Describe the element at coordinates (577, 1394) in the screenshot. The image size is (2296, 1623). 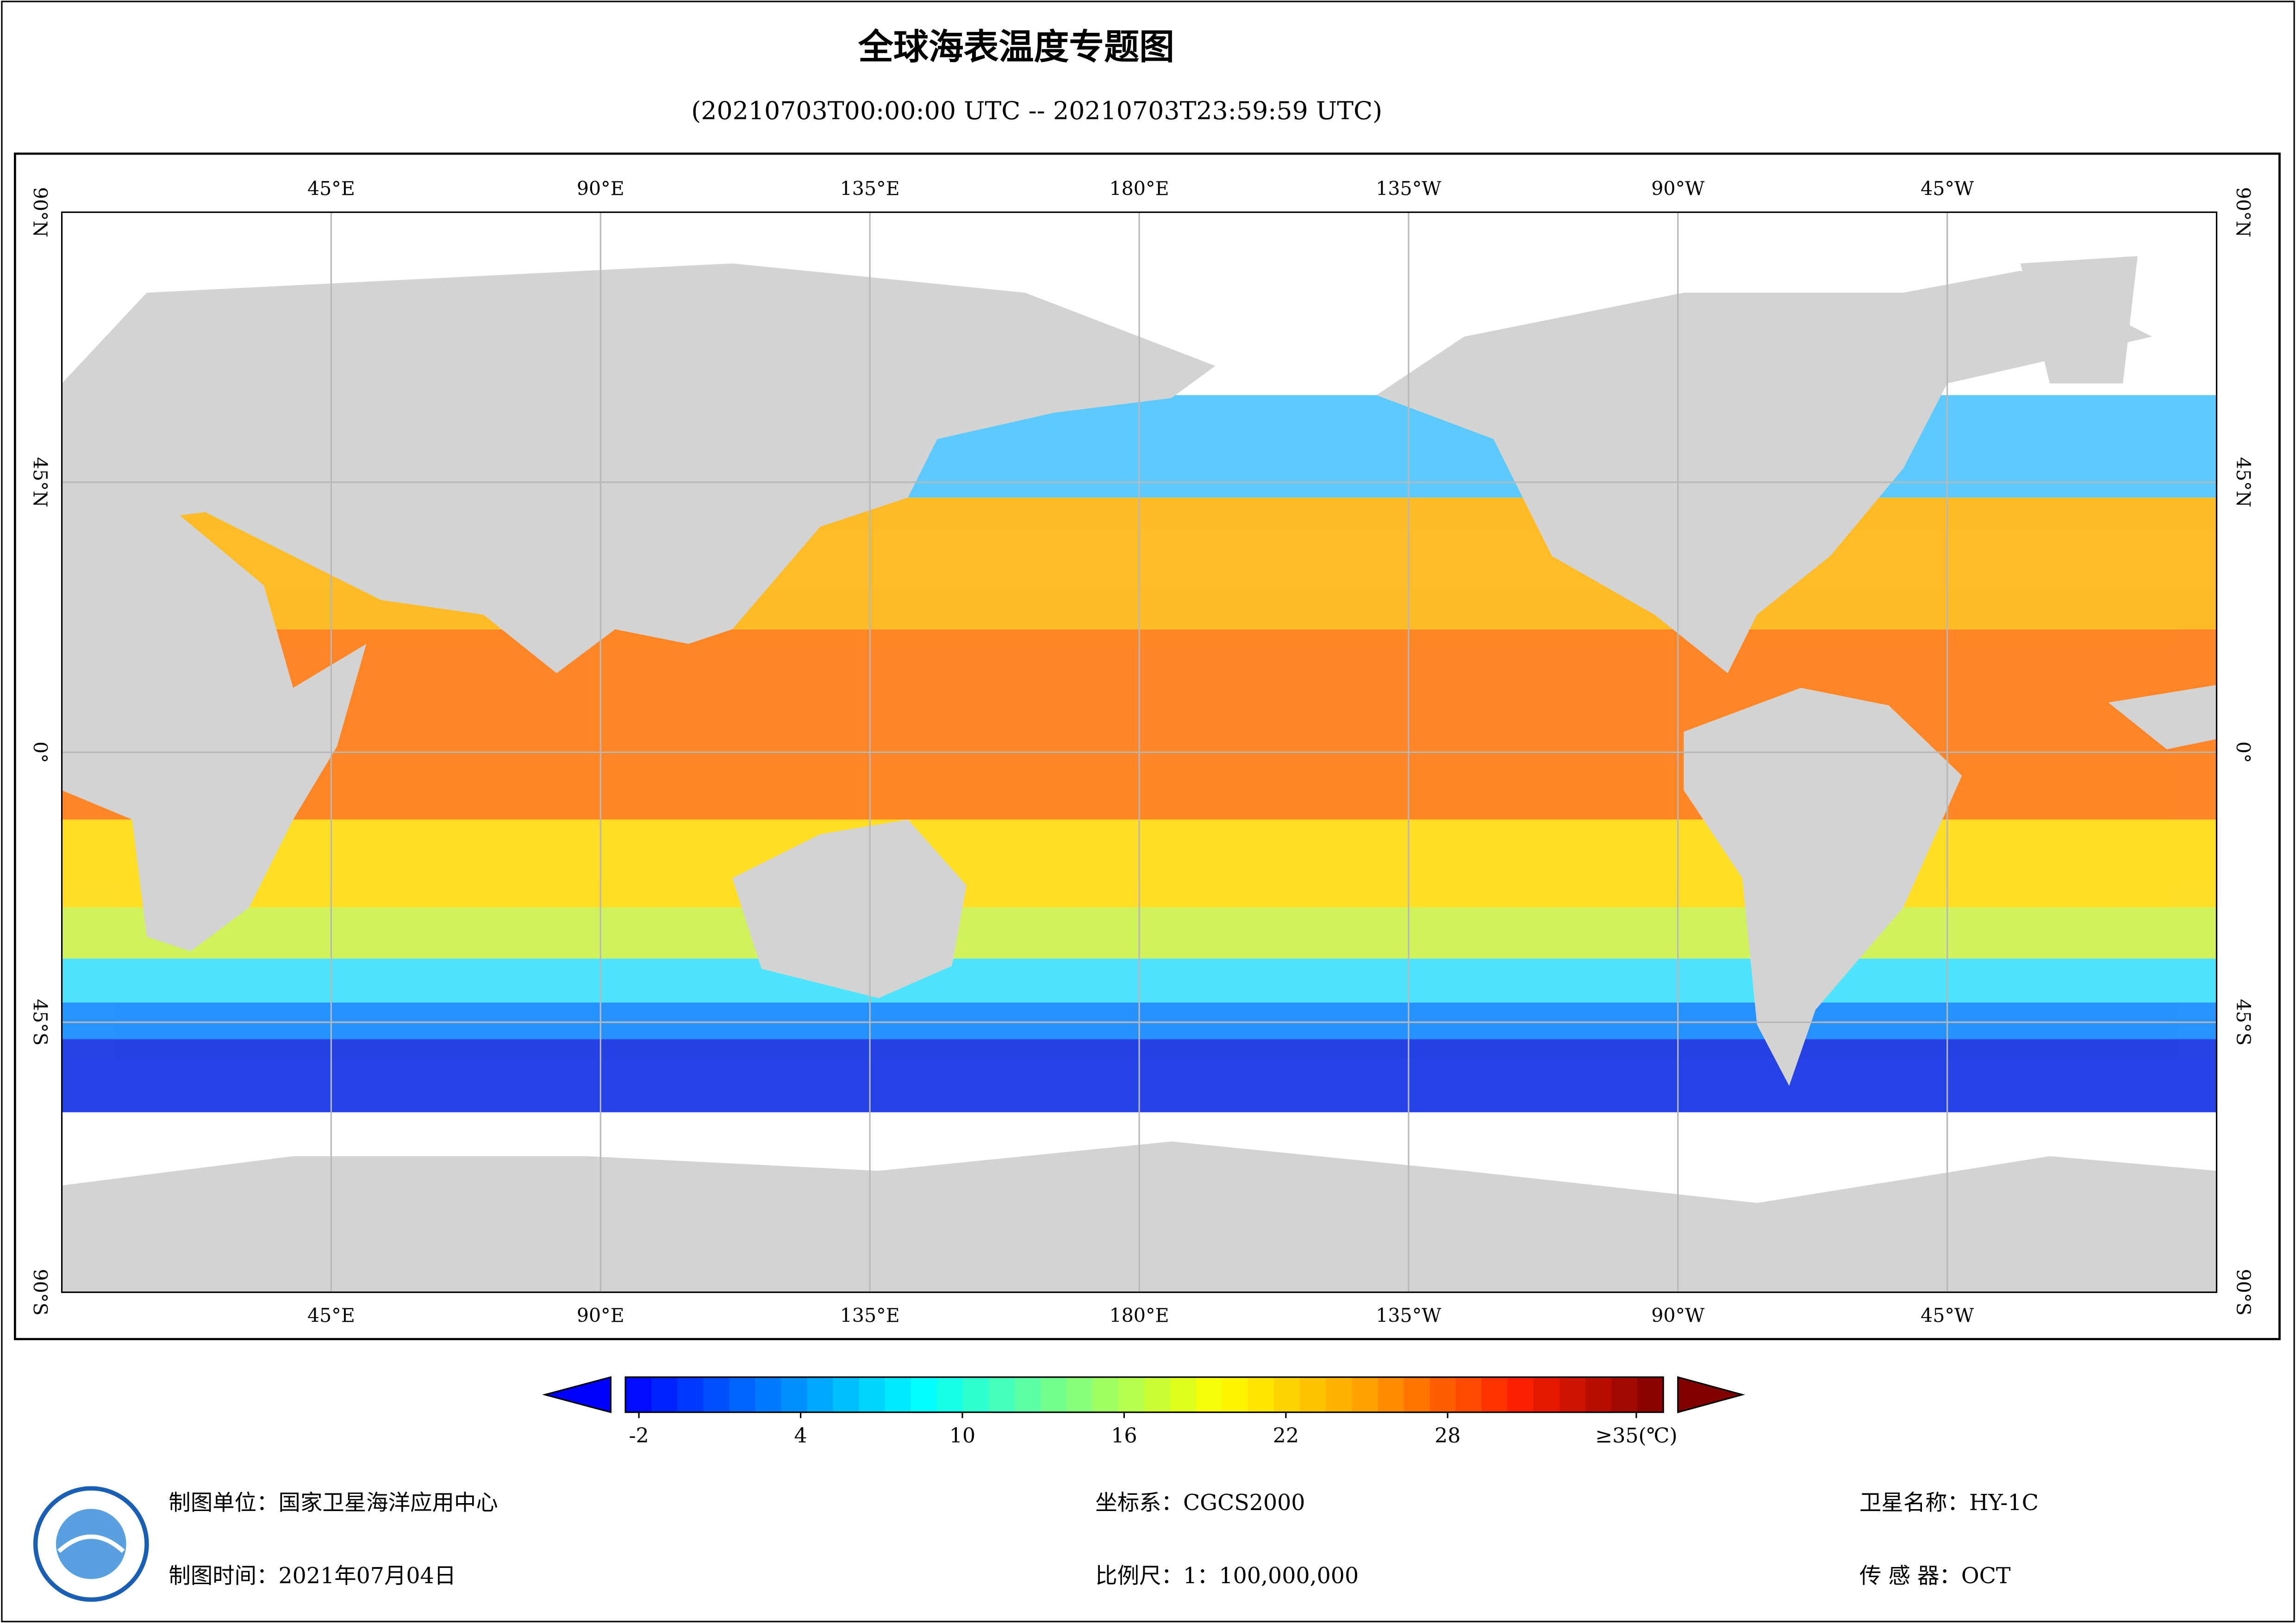
I see `colorbar-arrow-low` at that location.